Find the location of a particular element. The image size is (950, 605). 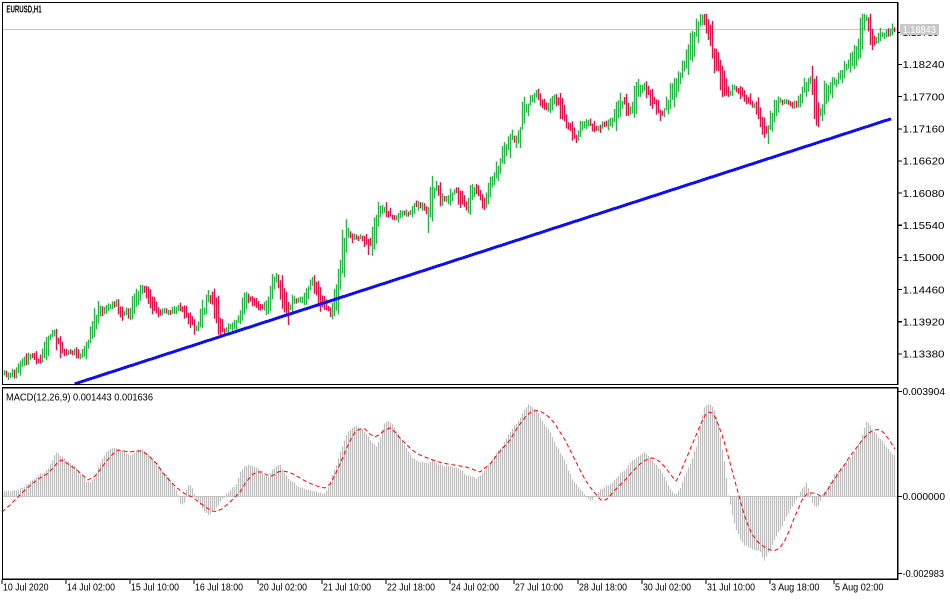

svg-text: 21 Jul 10:00 is located at coordinates (347, 588).